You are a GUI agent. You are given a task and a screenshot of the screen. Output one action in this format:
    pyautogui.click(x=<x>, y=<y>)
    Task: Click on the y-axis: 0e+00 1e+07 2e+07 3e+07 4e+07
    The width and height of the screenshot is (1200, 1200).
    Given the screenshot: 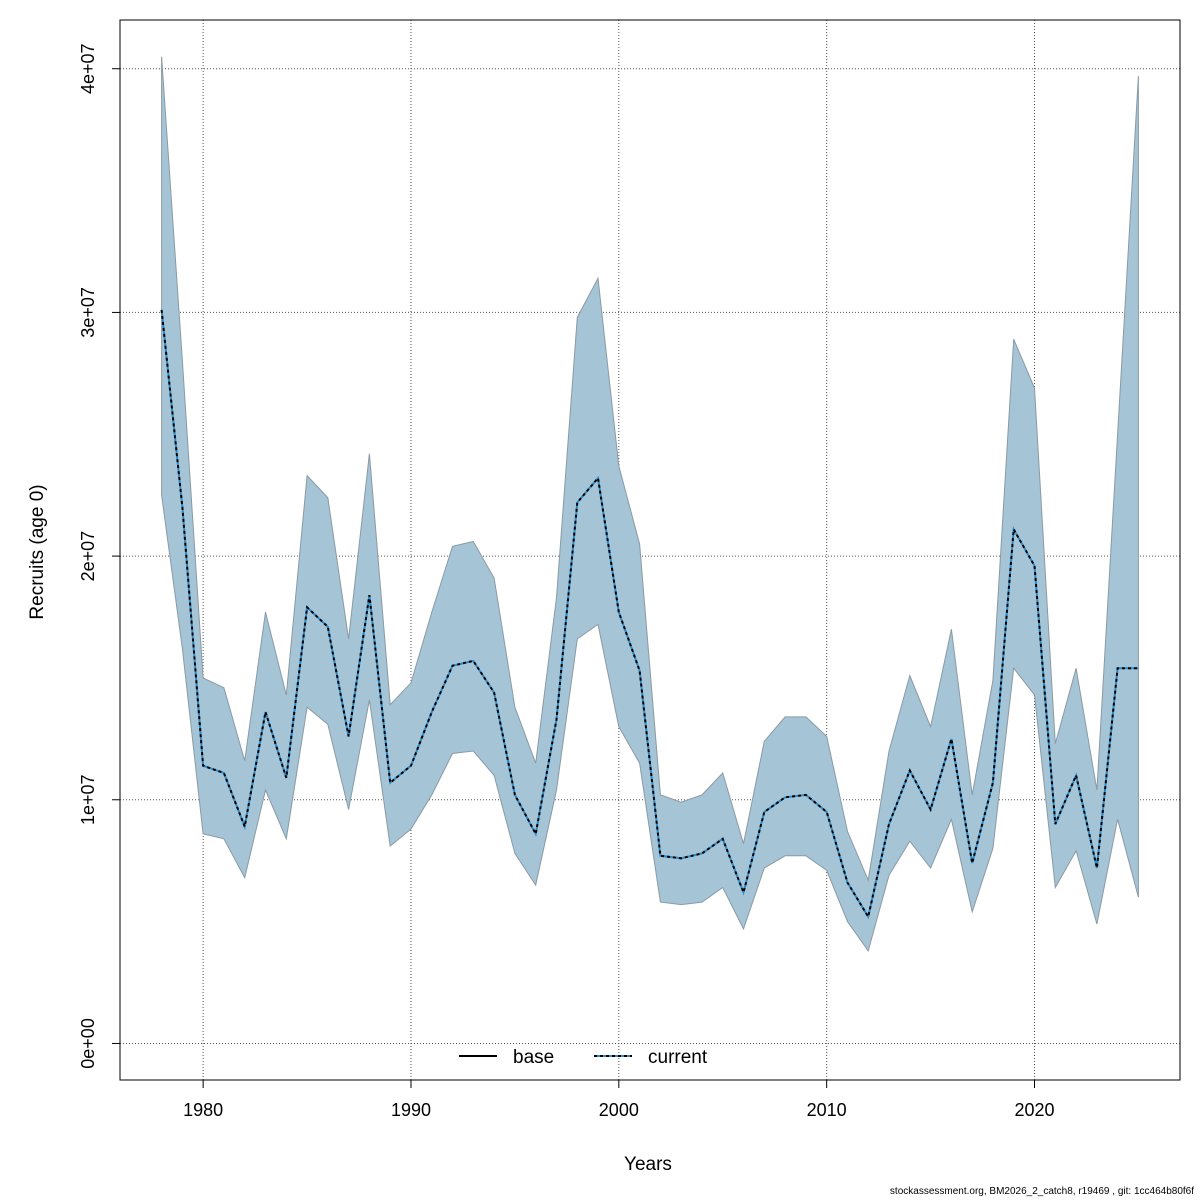 What is the action you would take?
    pyautogui.click(x=99, y=556)
    